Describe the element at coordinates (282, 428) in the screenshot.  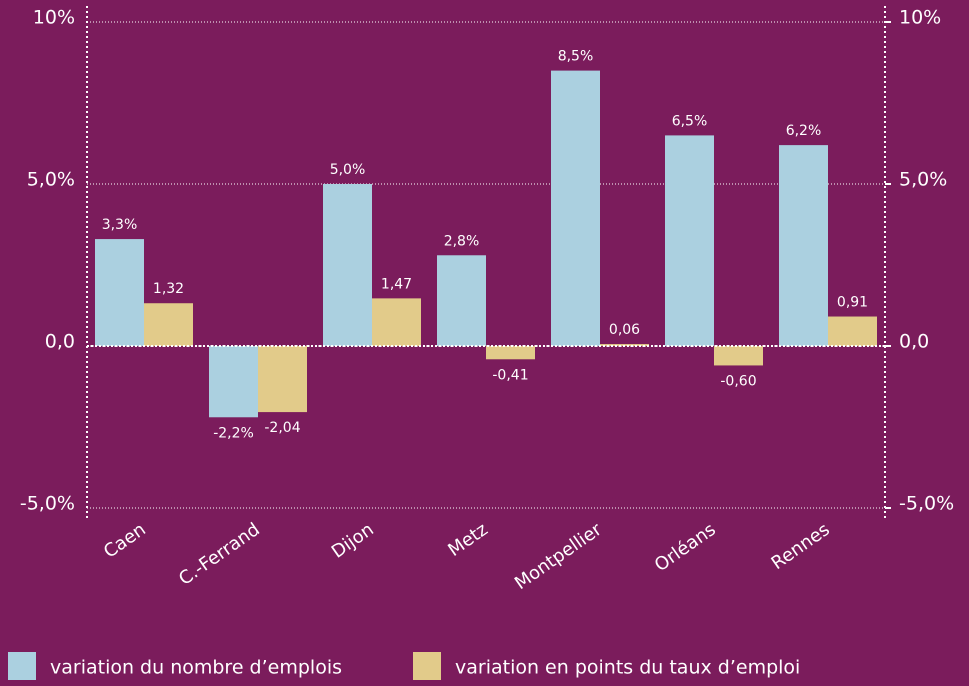
I see `data-label: -2,04` at that location.